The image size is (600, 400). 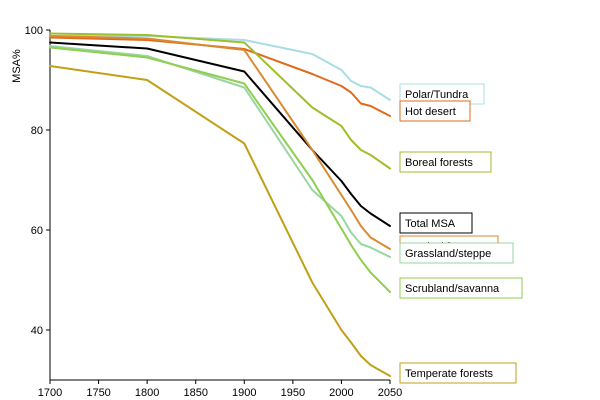 I want to click on legend-item-boreal-forests: Boreal forests, so click(x=445, y=162).